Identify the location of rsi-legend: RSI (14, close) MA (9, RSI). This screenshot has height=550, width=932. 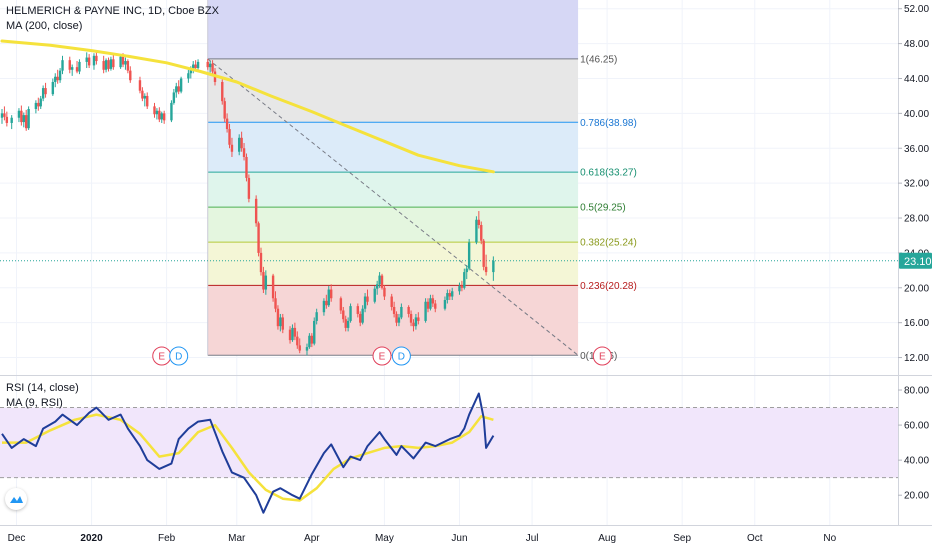
(42, 396).